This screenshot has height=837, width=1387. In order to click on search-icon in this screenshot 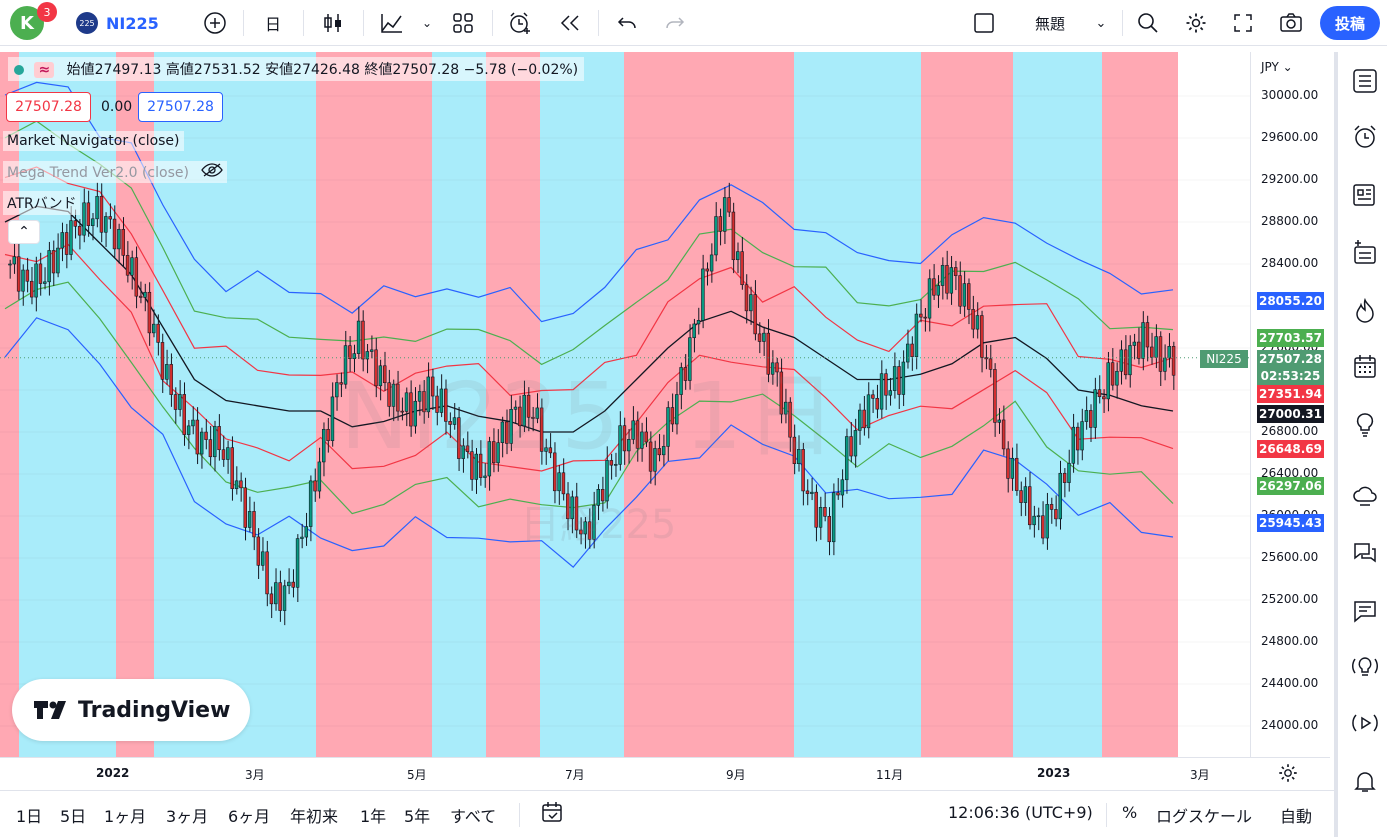, I will do `click(1148, 23)`.